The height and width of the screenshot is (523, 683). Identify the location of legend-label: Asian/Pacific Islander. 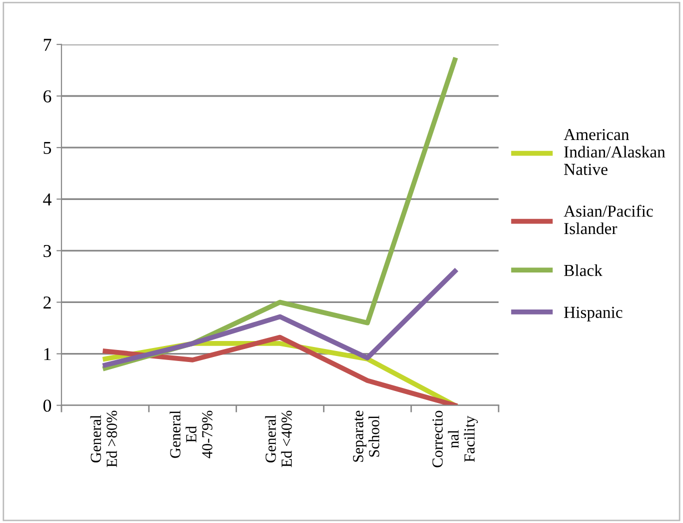
(608, 219).